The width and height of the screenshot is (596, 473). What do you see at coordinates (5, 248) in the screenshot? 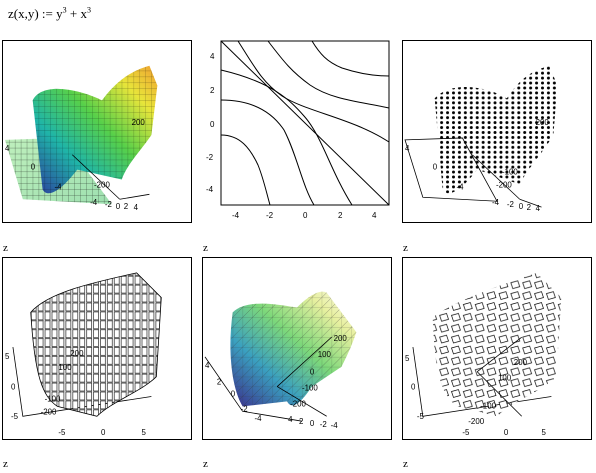
I see `plot-label-1: z` at bounding box center [5, 248].